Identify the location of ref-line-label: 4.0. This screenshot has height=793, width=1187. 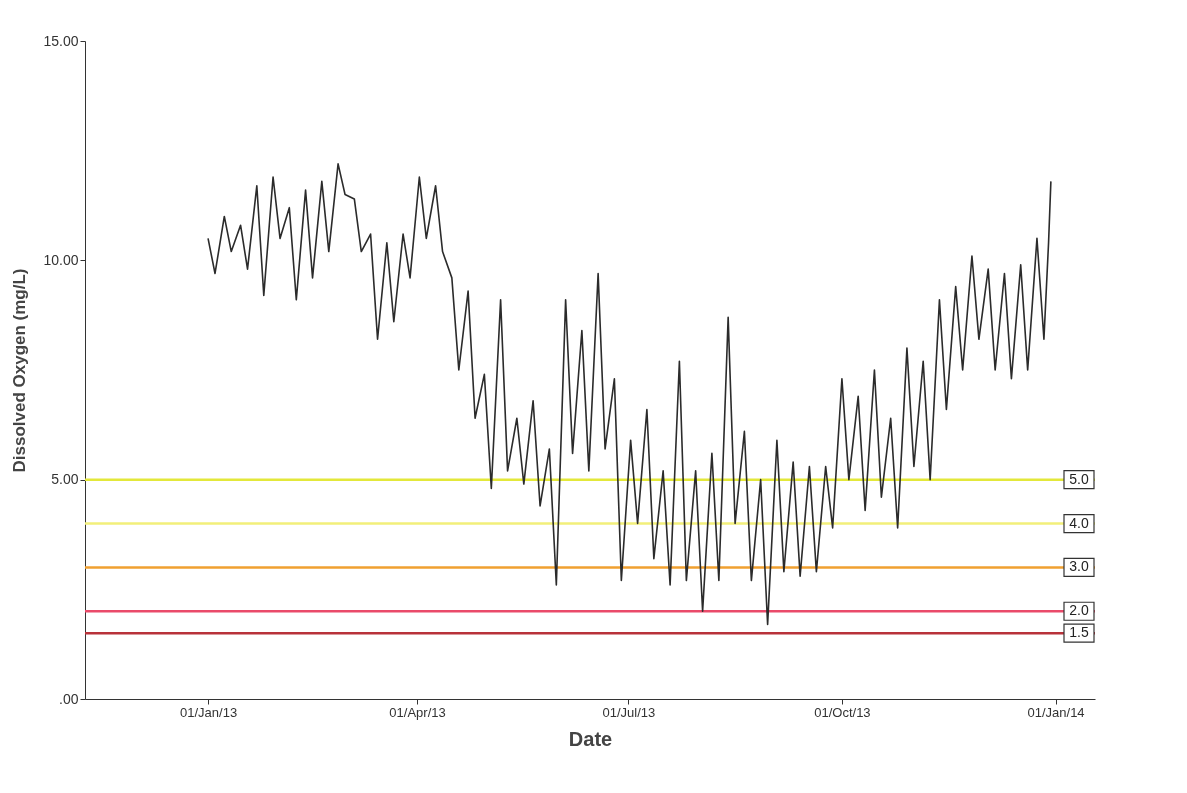
(1079, 522).